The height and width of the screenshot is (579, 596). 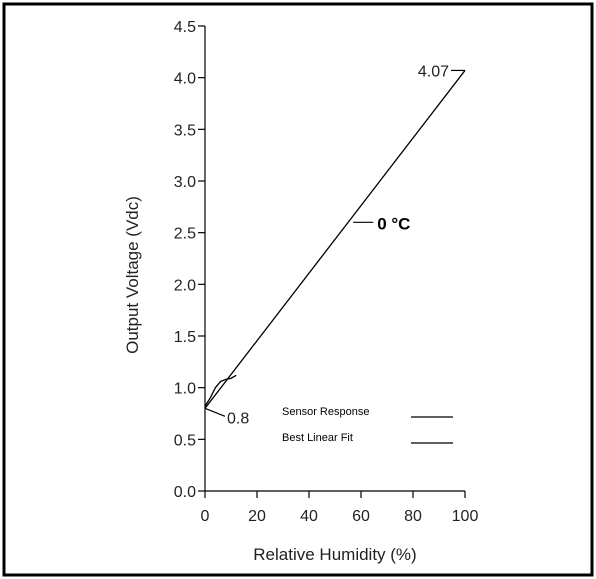 I want to click on legend-label: Best Linear Fit, so click(x=317, y=438).